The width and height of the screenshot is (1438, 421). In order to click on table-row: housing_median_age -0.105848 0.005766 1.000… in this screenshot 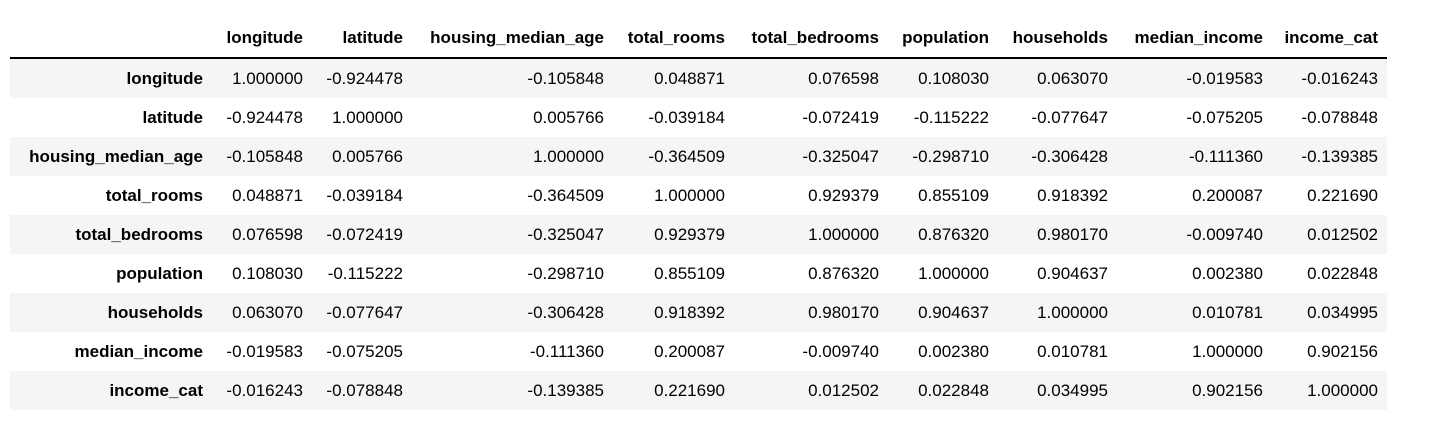, I will do `click(698, 156)`.